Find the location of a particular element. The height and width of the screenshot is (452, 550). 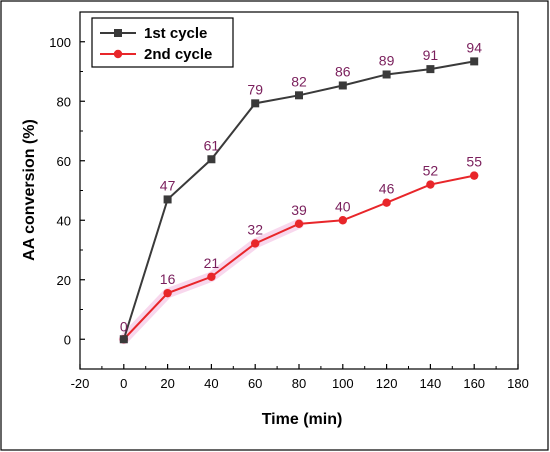

data-label-series-2: 46 is located at coordinates (387, 189).